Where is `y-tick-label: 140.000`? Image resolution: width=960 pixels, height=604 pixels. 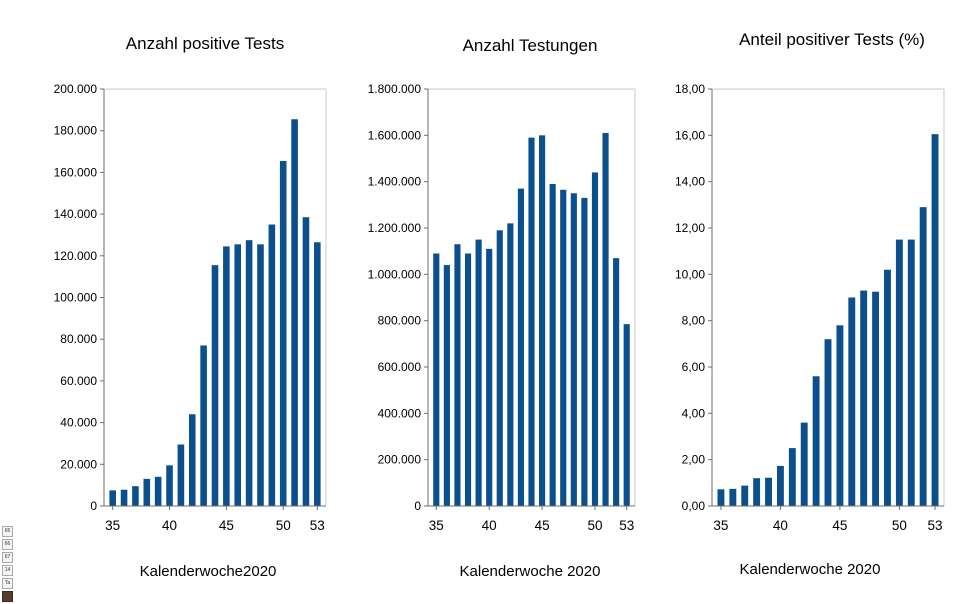 y-tick-label: 140.000 is located at coordinates (76, 214).